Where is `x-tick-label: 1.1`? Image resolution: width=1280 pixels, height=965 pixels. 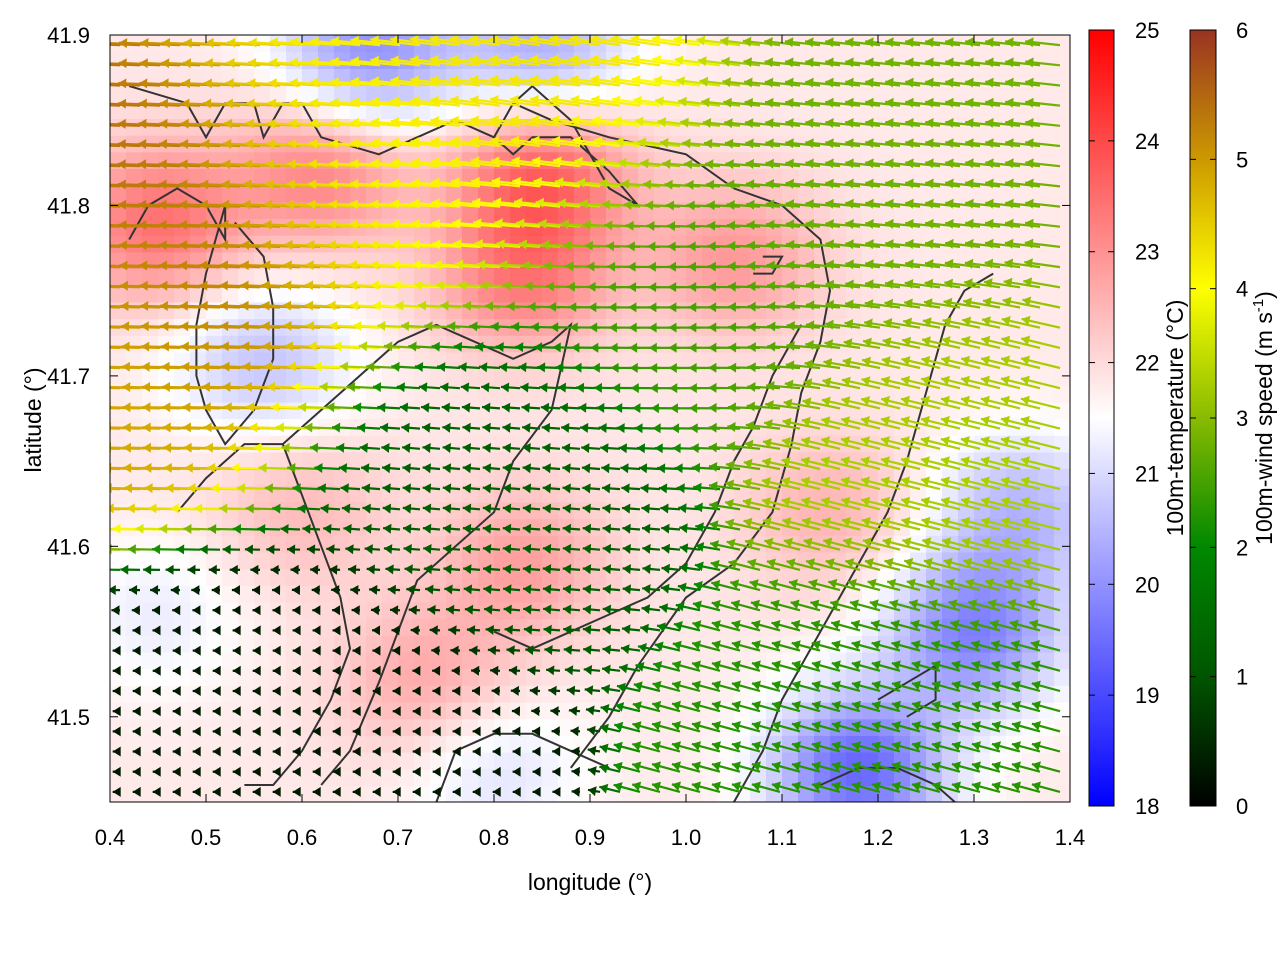
x-tick-label: 1.1 is located at coordinates (782, 837).